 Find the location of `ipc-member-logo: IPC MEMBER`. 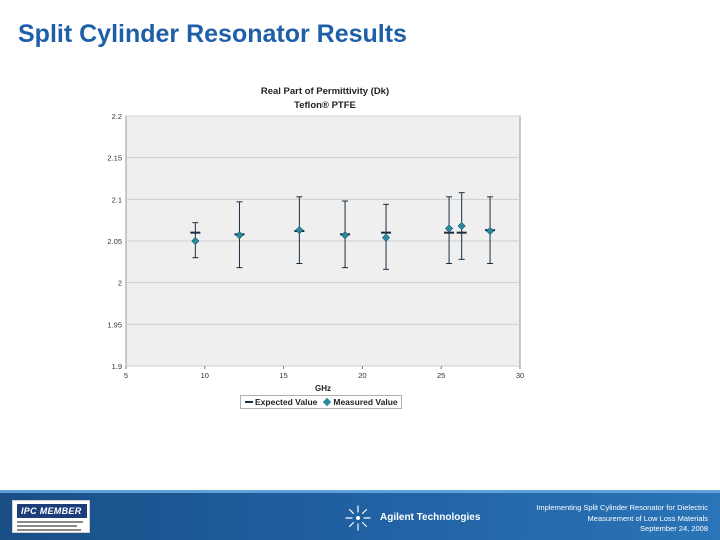

ipc-member-logo: IPC MEMBER is located at coordinates (51, 516).